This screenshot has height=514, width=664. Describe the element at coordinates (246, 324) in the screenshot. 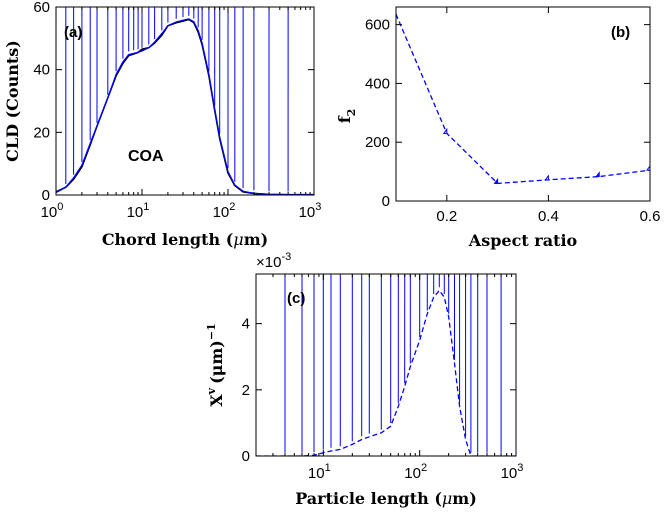

I see `panel-c-ytick-label: 4` at that location.